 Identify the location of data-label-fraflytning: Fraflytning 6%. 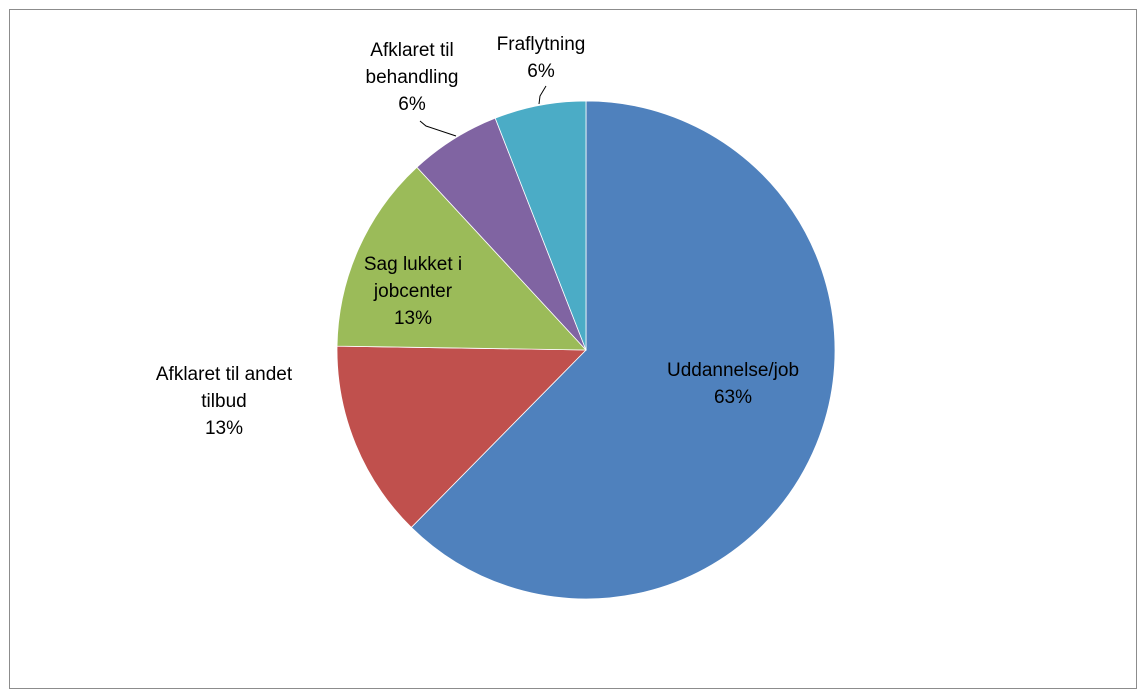
(541, 58).